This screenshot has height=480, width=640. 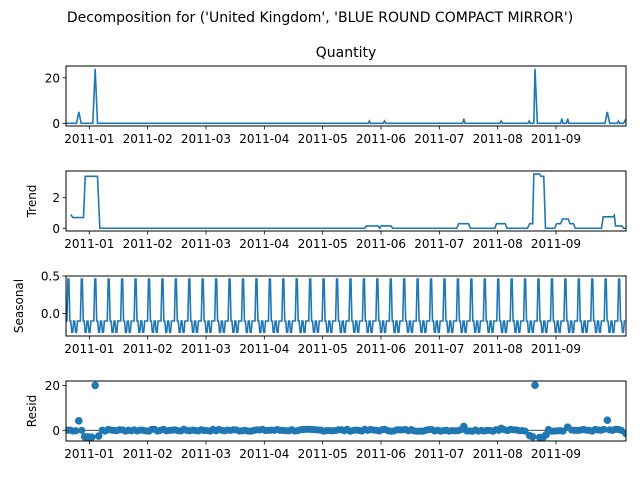 What do you see at coordinates (346, 53) in the screenshot?
I see `panel-title: Quantity` at bounding box center [346, 53].